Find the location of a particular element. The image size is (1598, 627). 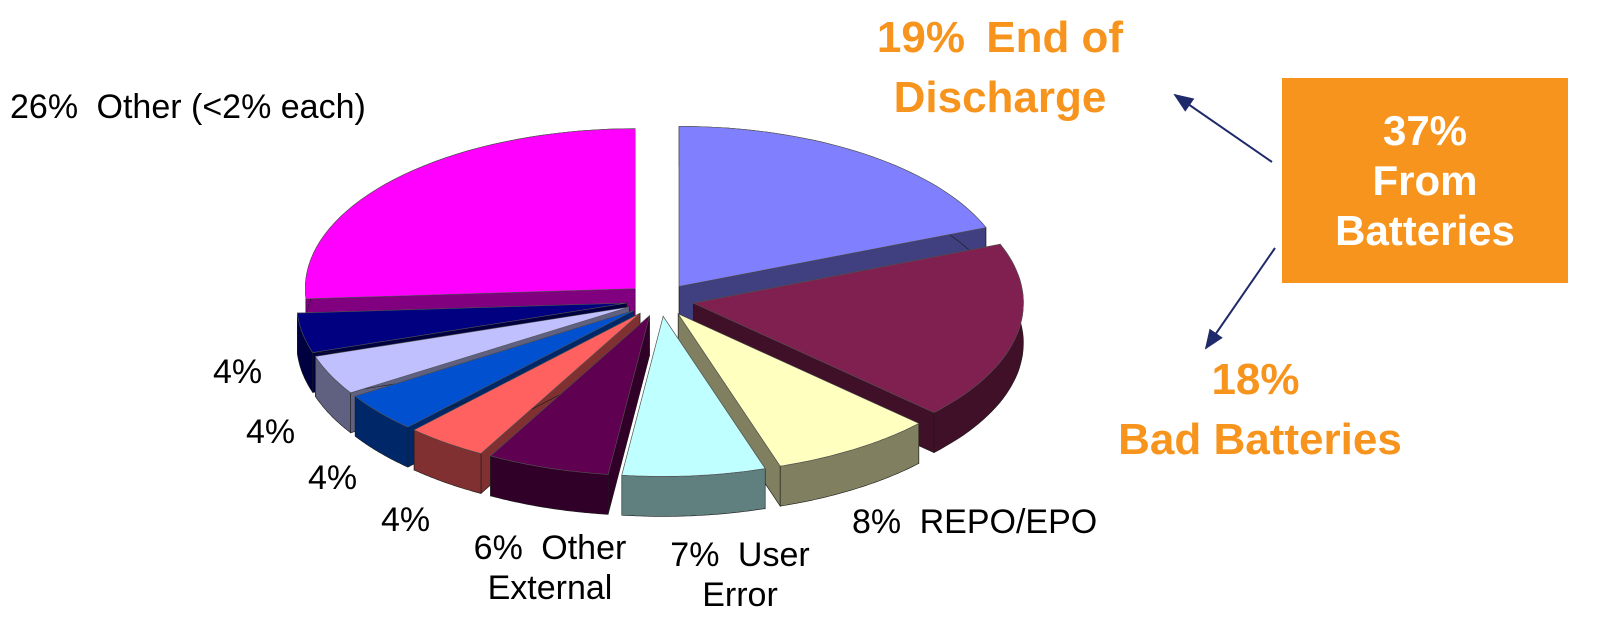

value-label: 6% is located at coordinates (498, 548).